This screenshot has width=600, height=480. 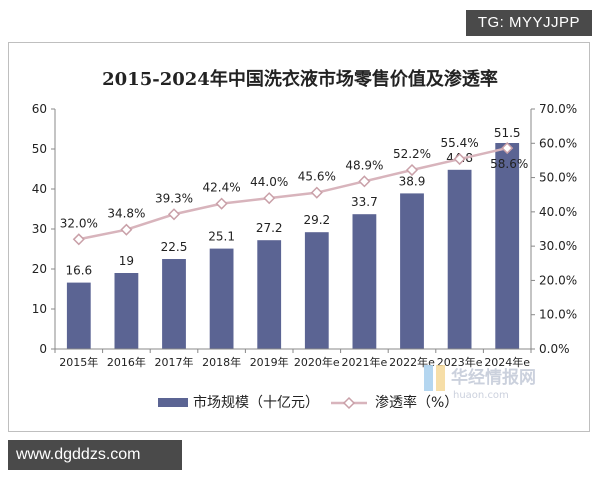 What do you see at coordinates (558, 178) in the screenshot?
I see `y-right-tick-label: 50.0%` at bounding box center [558, 178].